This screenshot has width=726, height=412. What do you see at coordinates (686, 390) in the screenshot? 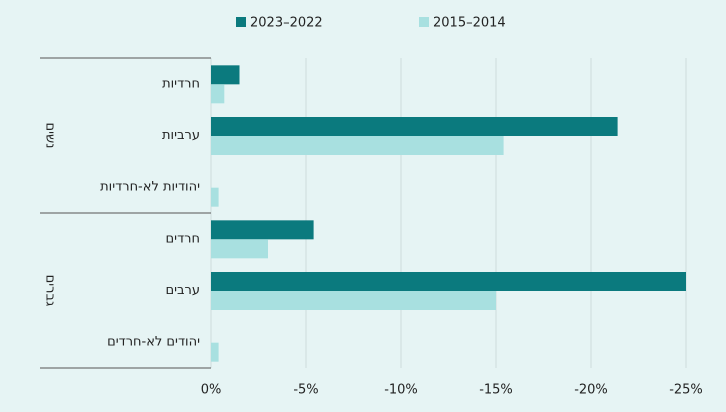
I see `x-tick-label: -25%` at bounding box center [686, 390].